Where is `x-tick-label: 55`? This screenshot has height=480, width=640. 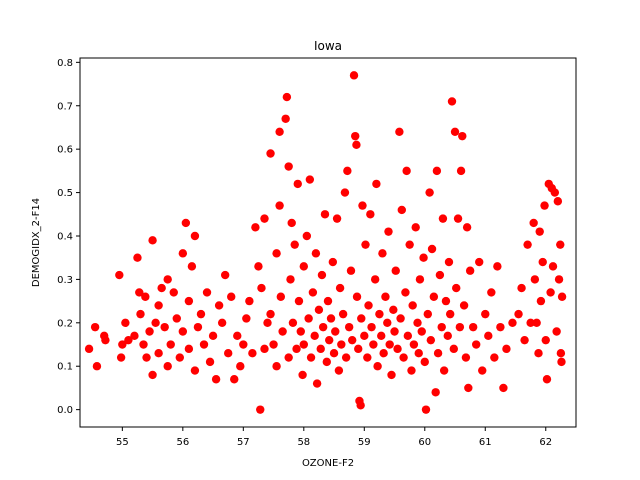
x-tick-label: 55 is located at coordinates (122, 442).